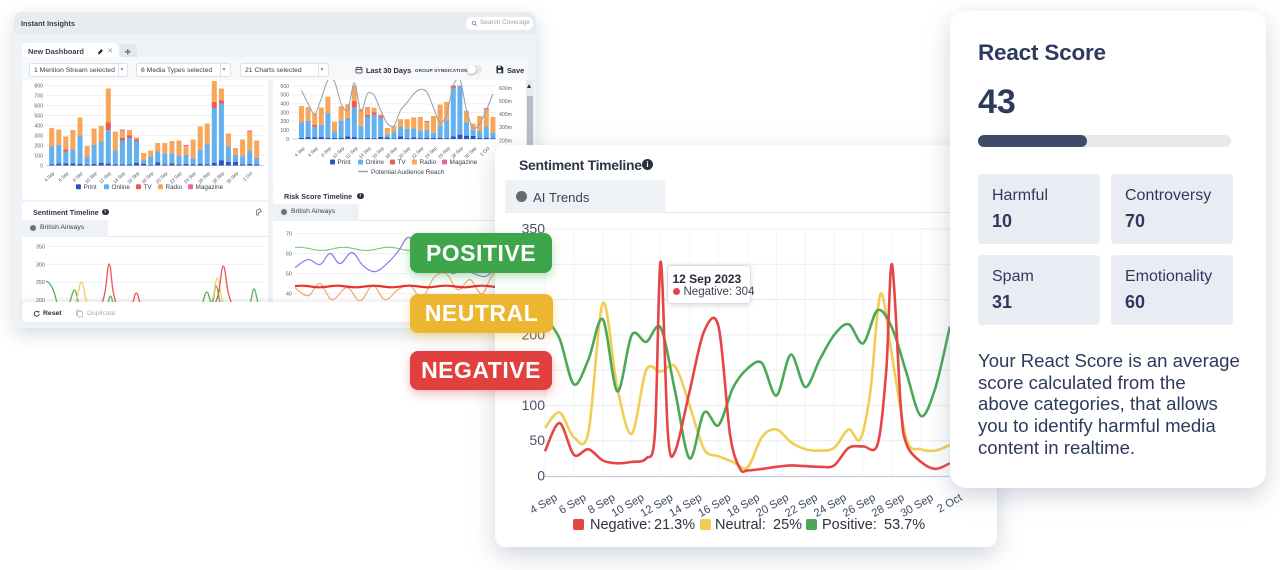 The image size is (1280, 570). What do you see at coordinates (289, 234) in the screenshot?
I see `svg-text: 70` at bounding box center [289, 234].